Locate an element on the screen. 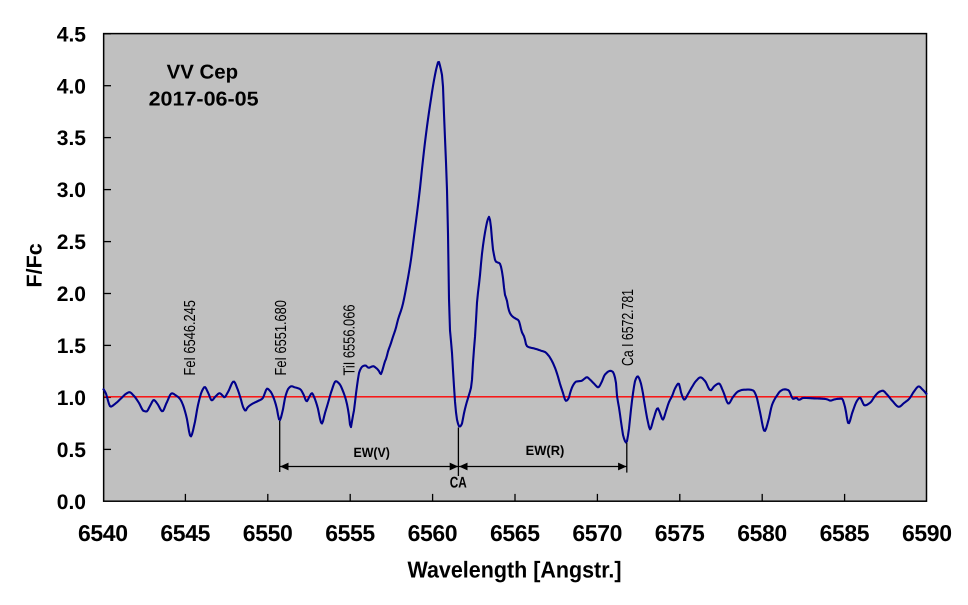  svg-text: 6555 is located at coordinates (350, 533).